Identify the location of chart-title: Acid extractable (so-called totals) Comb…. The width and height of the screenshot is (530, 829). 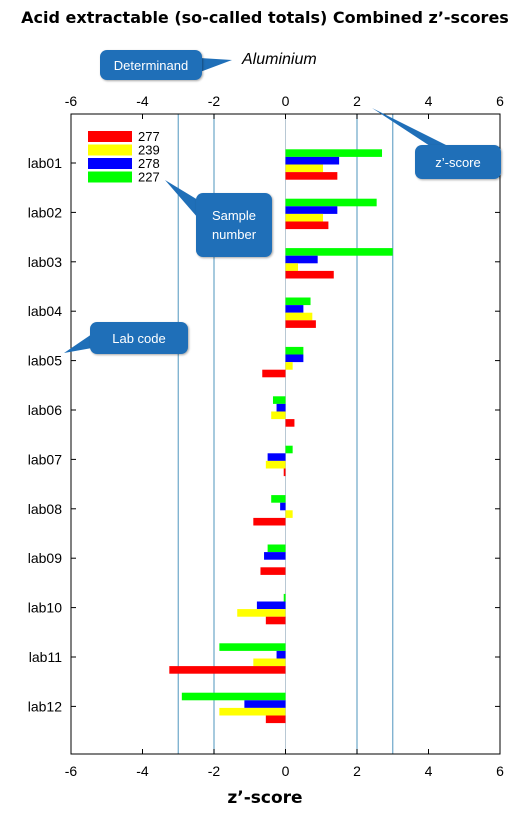
(265, 17).